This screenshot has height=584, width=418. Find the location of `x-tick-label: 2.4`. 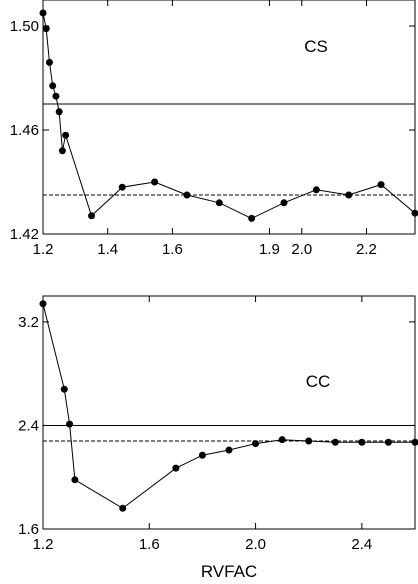

x-tick-label: 2.4 is located at coordinates (361, 544).